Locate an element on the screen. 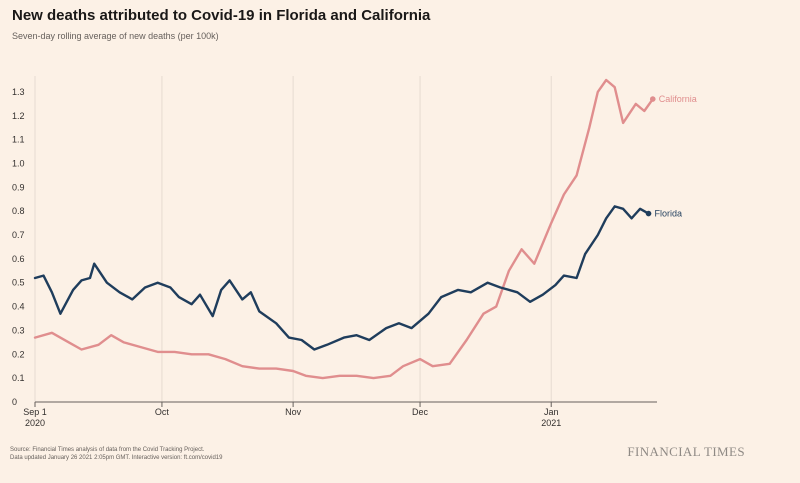 The width and height of the screenshot is (800, 483). financial-times-logo: FINANCIAL TIMES is located at coordinates (686, 451).